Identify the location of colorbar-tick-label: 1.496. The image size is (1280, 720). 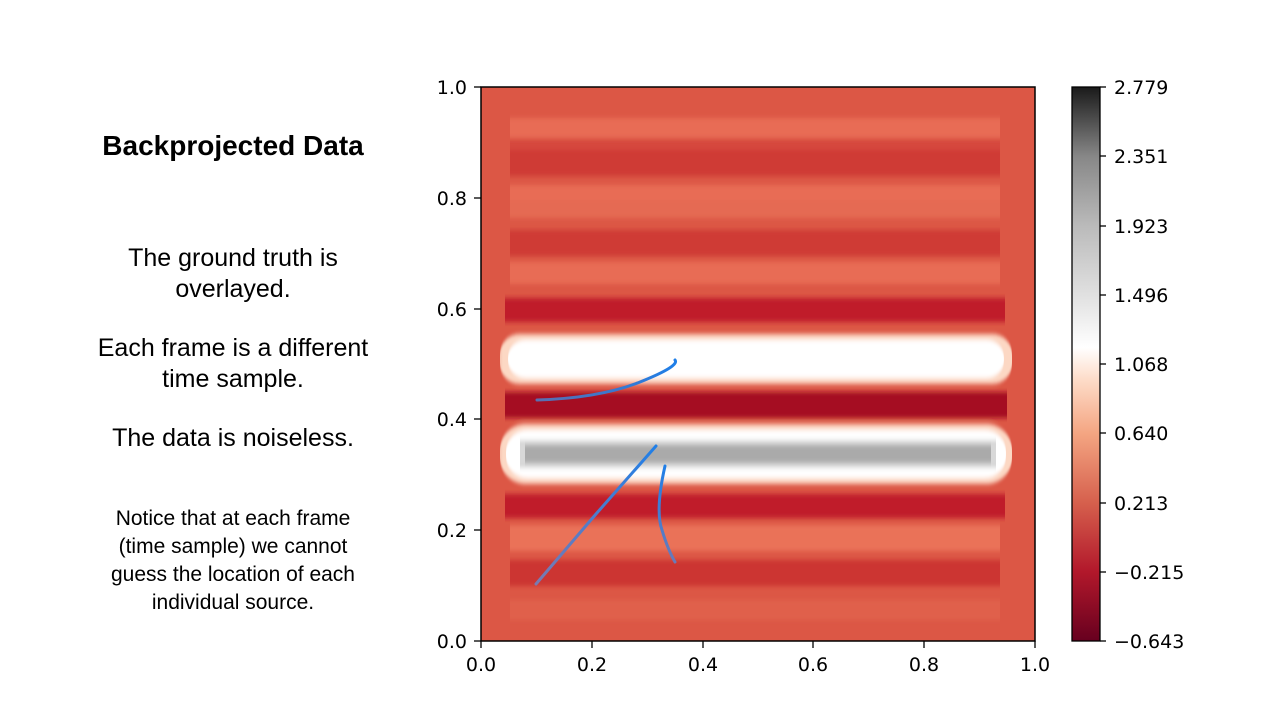
(1141, 296).